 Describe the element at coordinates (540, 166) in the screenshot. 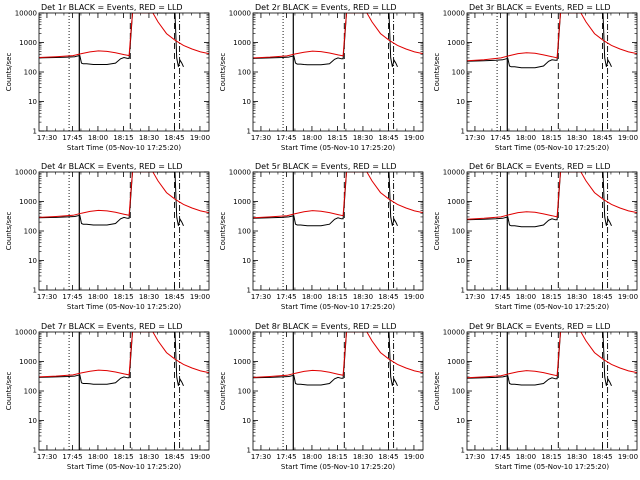

I see `panel-title: Det 6r BLACK = Events, RED = LLD` at that location.